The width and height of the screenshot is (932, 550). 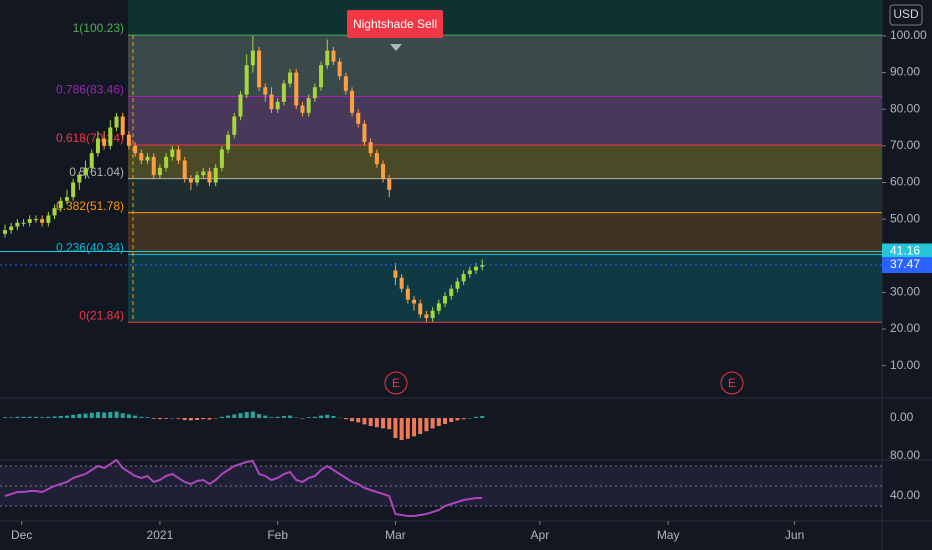 I want to click on rsi-line, so click(x=243, y=487).